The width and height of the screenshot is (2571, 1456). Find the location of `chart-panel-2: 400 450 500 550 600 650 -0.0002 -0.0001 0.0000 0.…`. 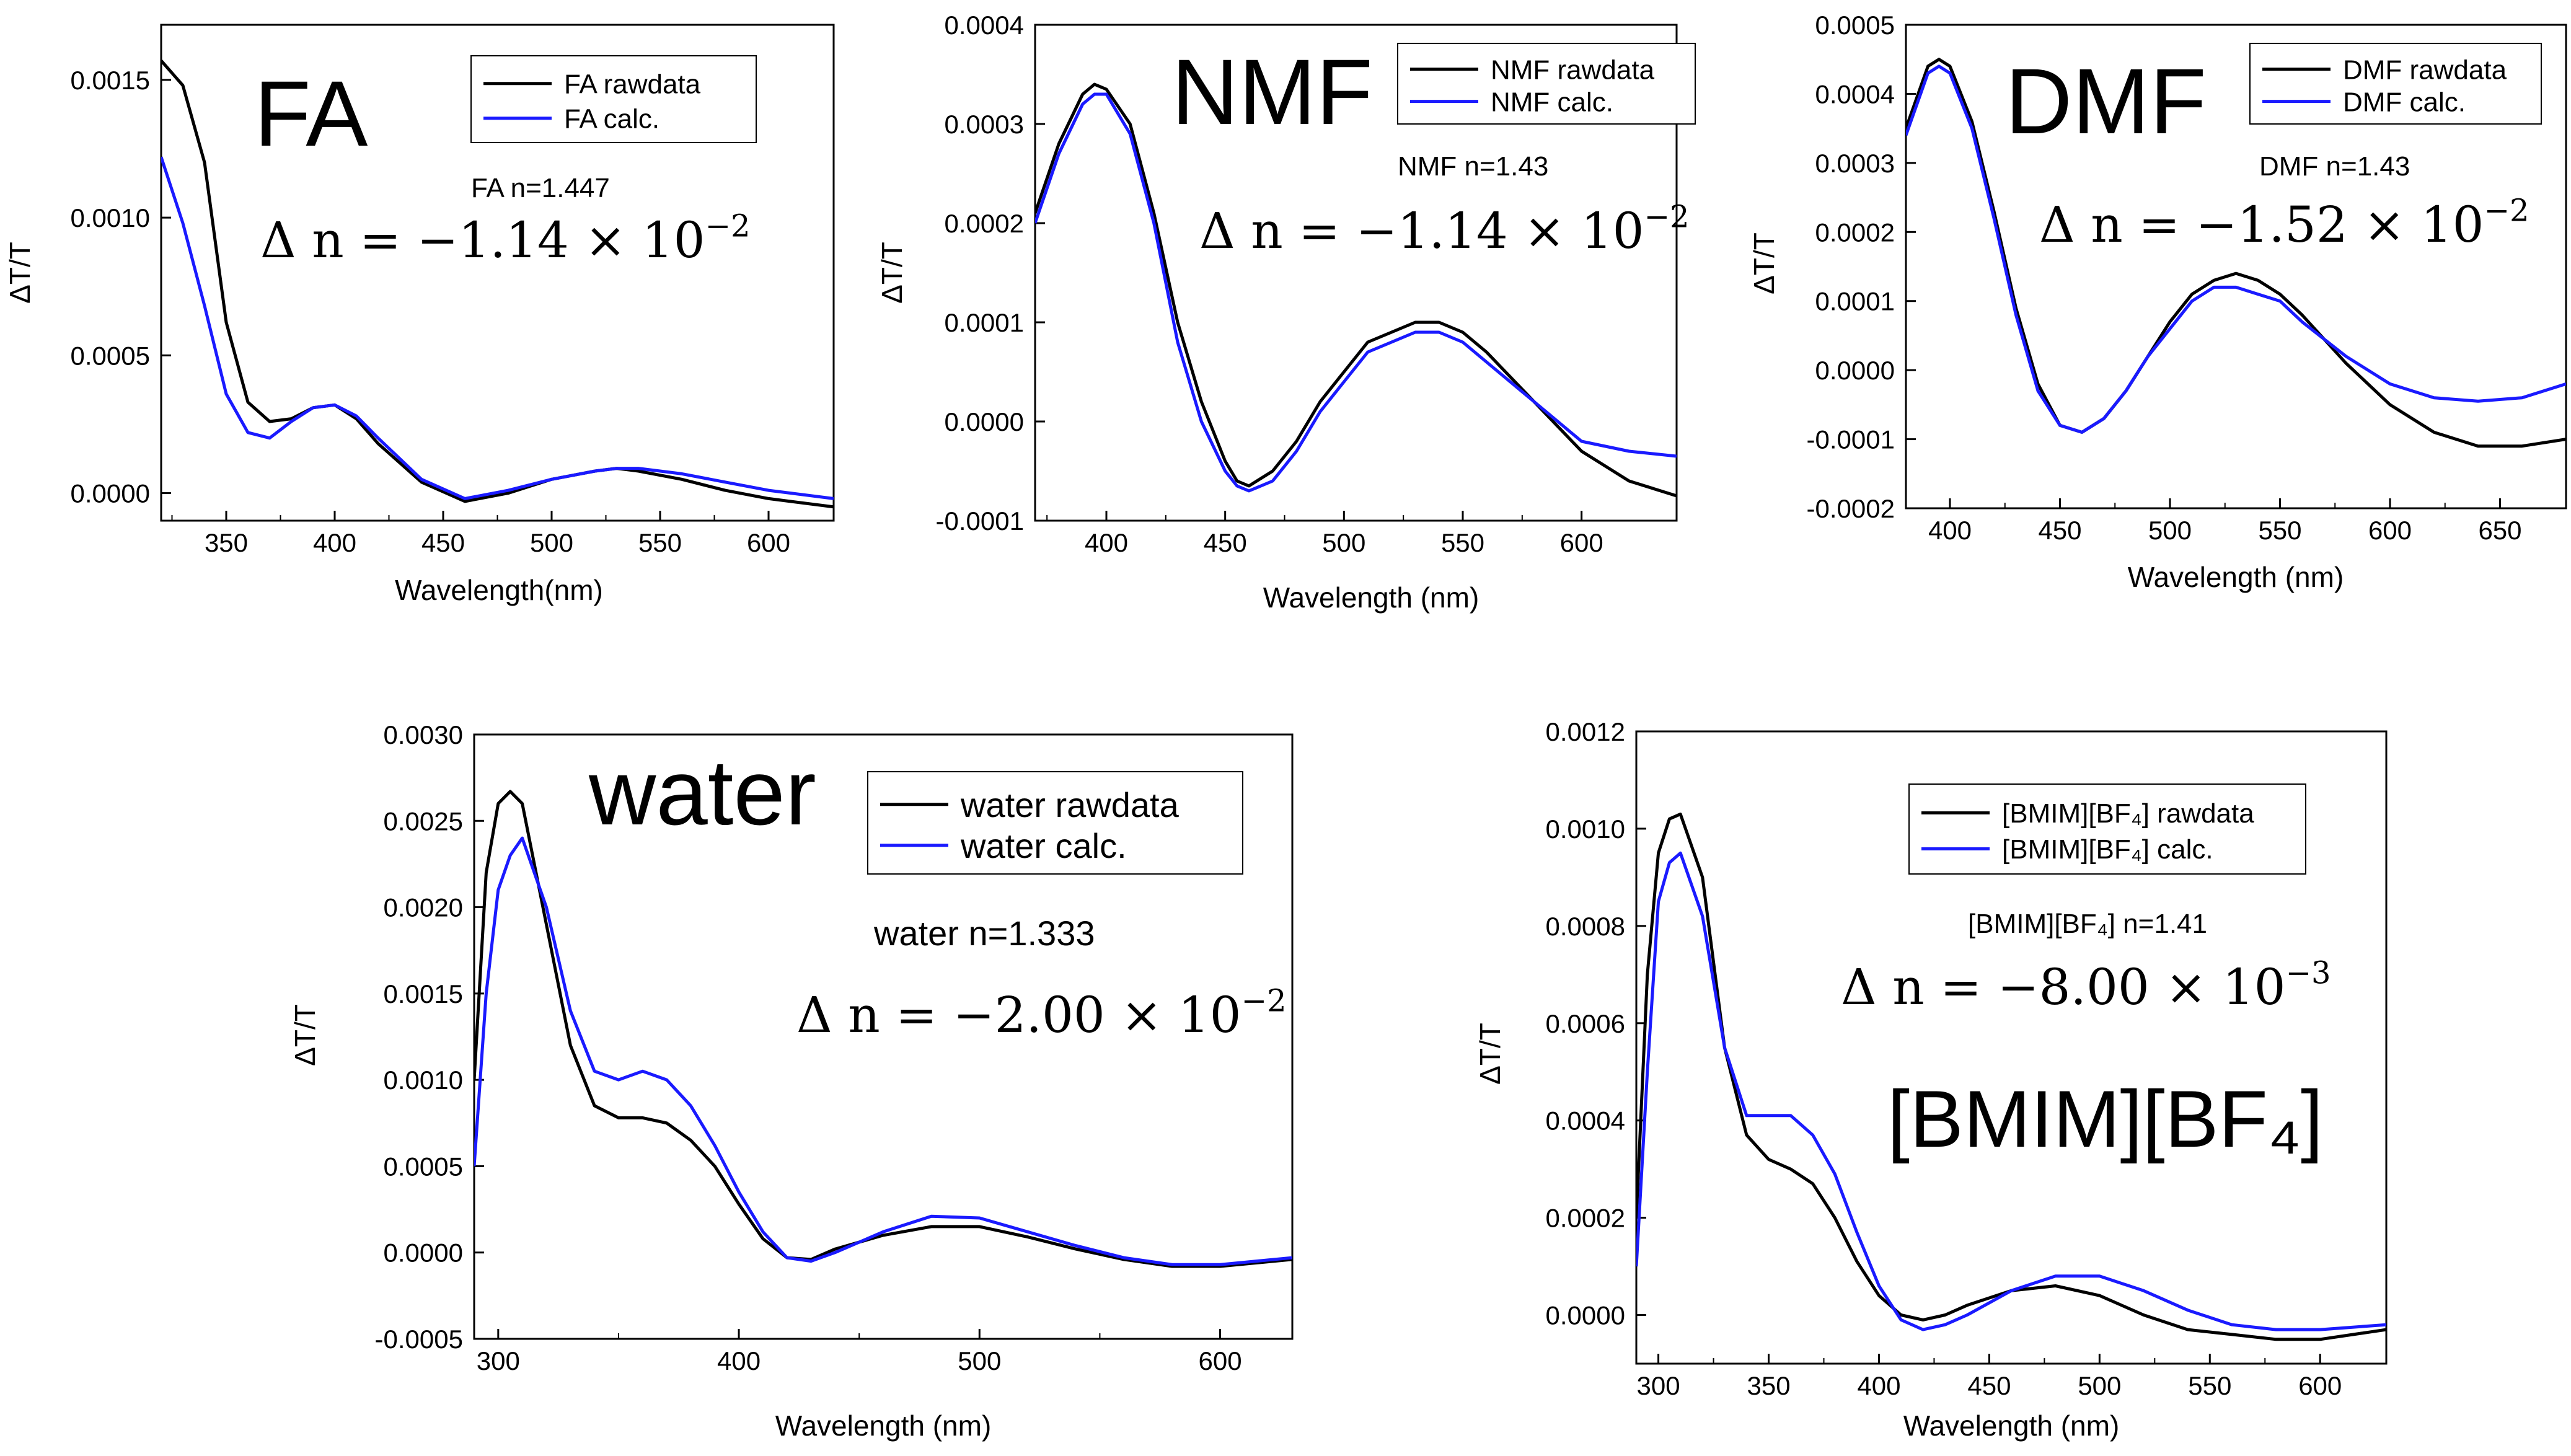

chart-panel-2: 400 450 500 550 600 650 -0.0002 -0.0001 0.0000 0.… is located at coordinates (2157, 302).